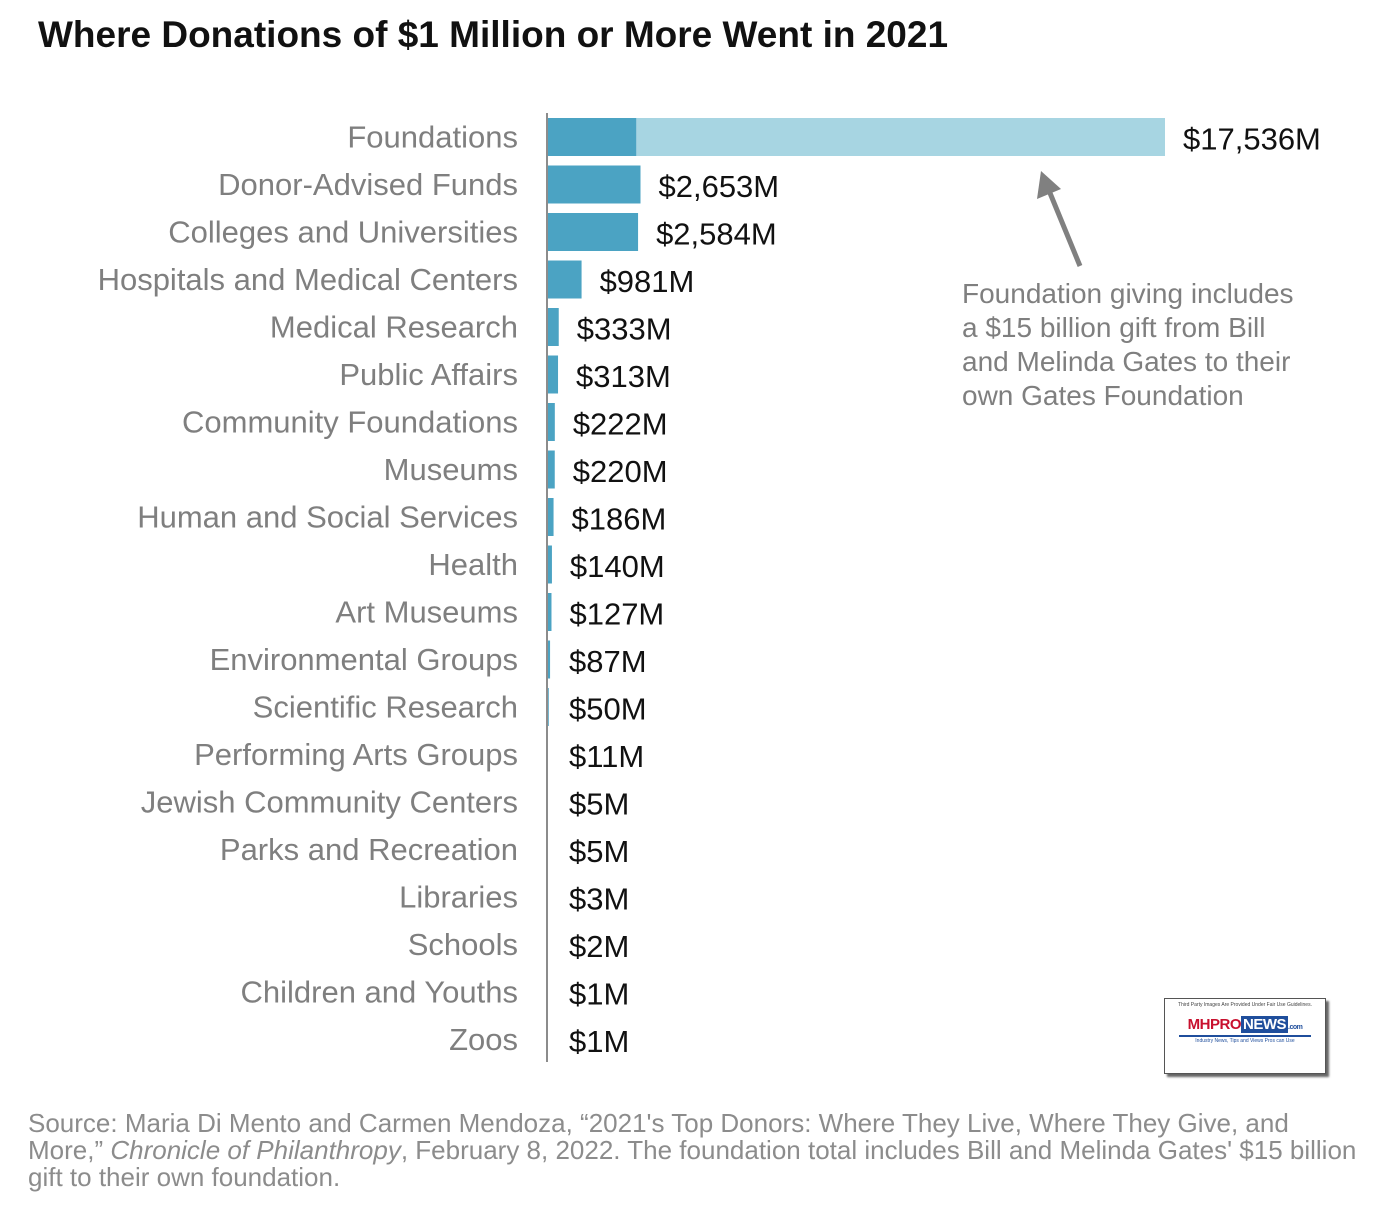 The height and width of the screenshot is (1220, 1400). What do you see at coordinates (255, 1150) in the screenshot?
I see `source-publication: Chronicle of Philanthropy` at bounding box center [255, 1150].